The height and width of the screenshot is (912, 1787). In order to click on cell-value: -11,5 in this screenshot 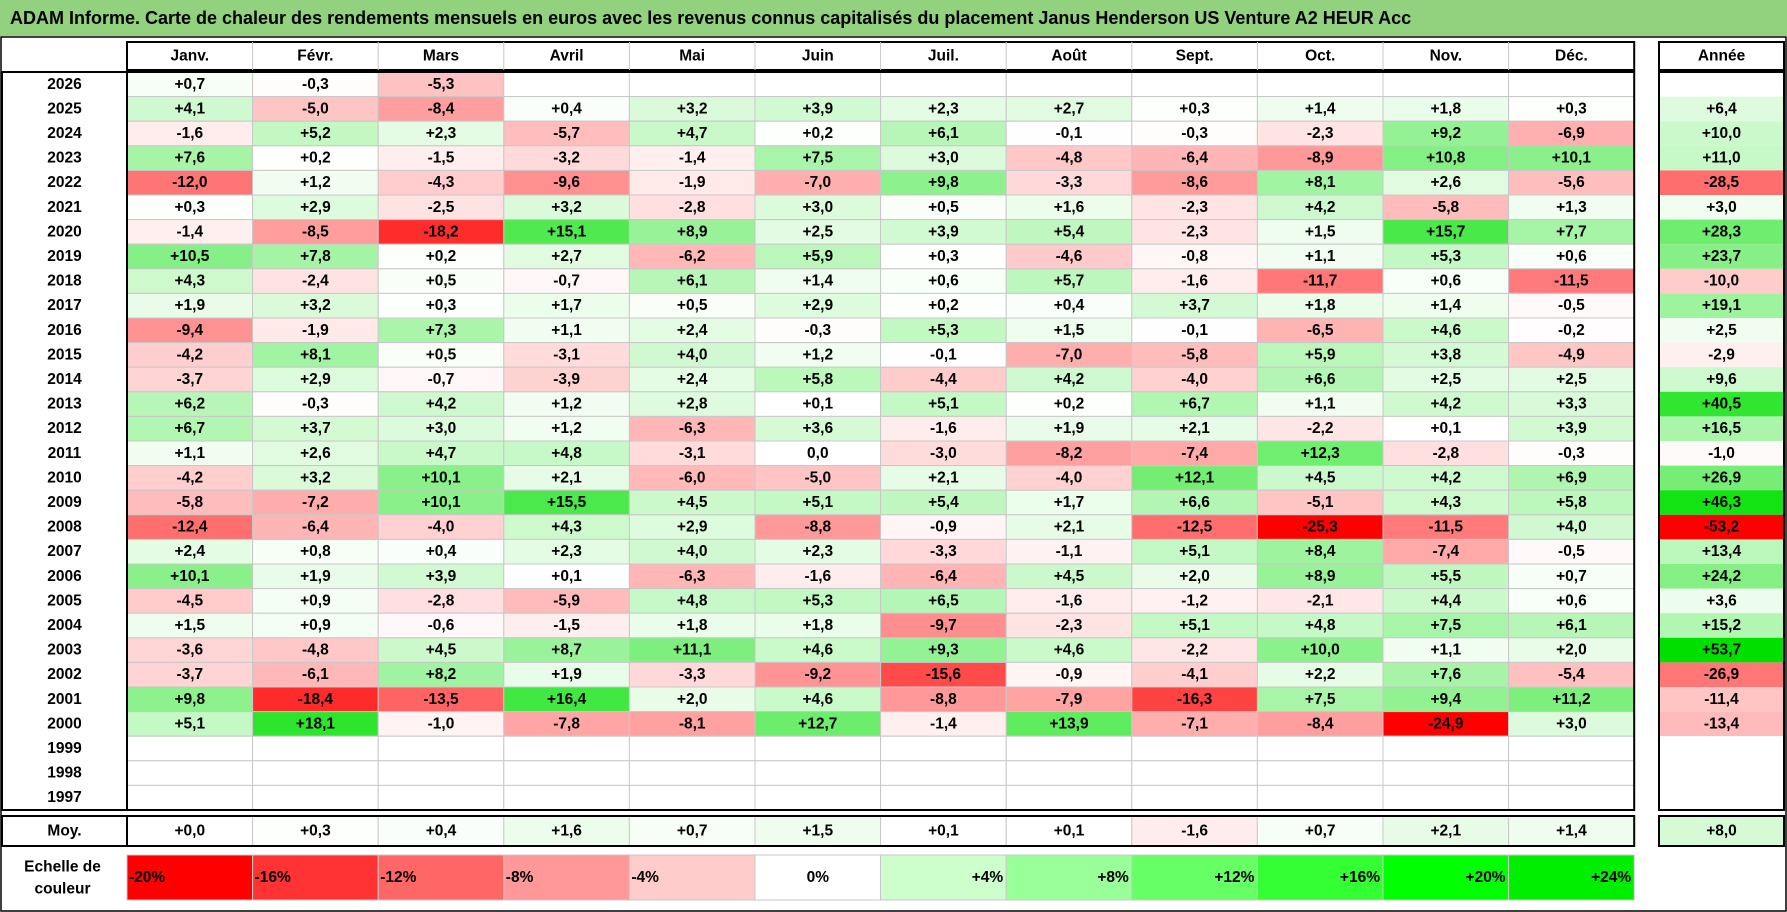, I will do `click(1571, 281)`.